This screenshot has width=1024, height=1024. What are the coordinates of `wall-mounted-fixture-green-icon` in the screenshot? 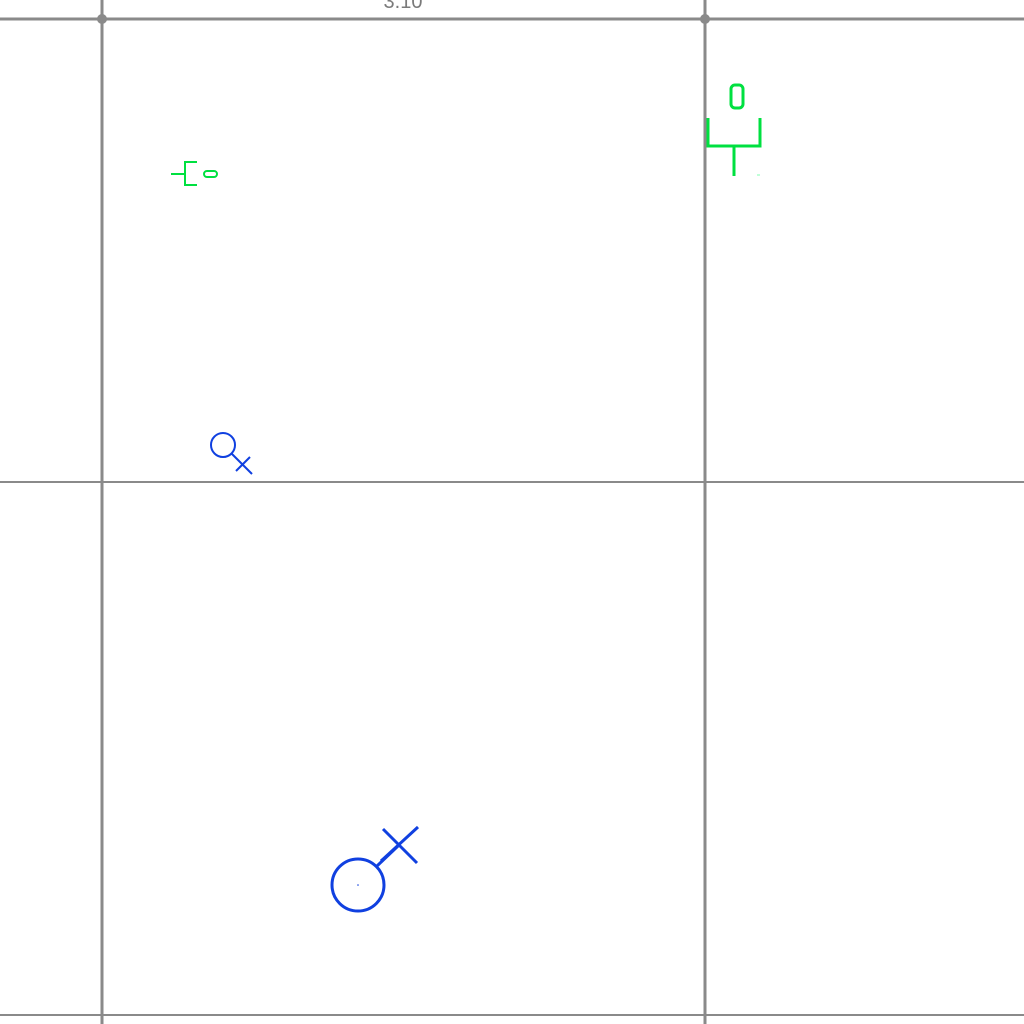 It's located at (734, 129).